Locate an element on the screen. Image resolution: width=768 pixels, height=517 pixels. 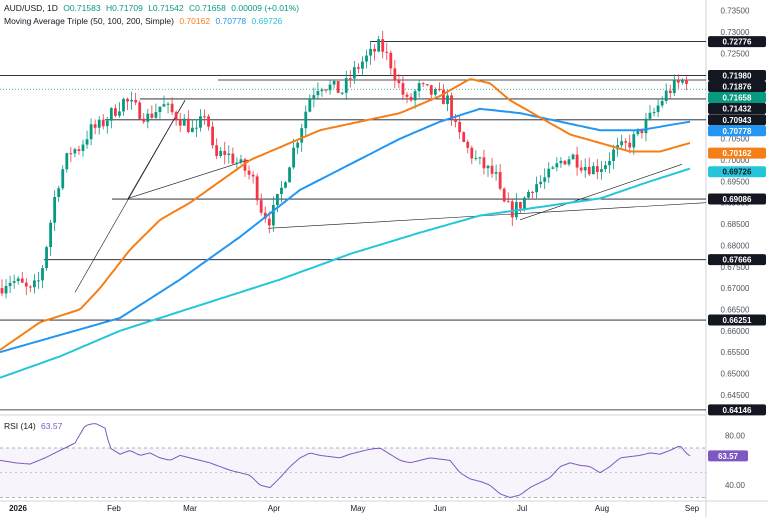
rsi-legend-value: 63.57 is located at coordinates (52, 426).